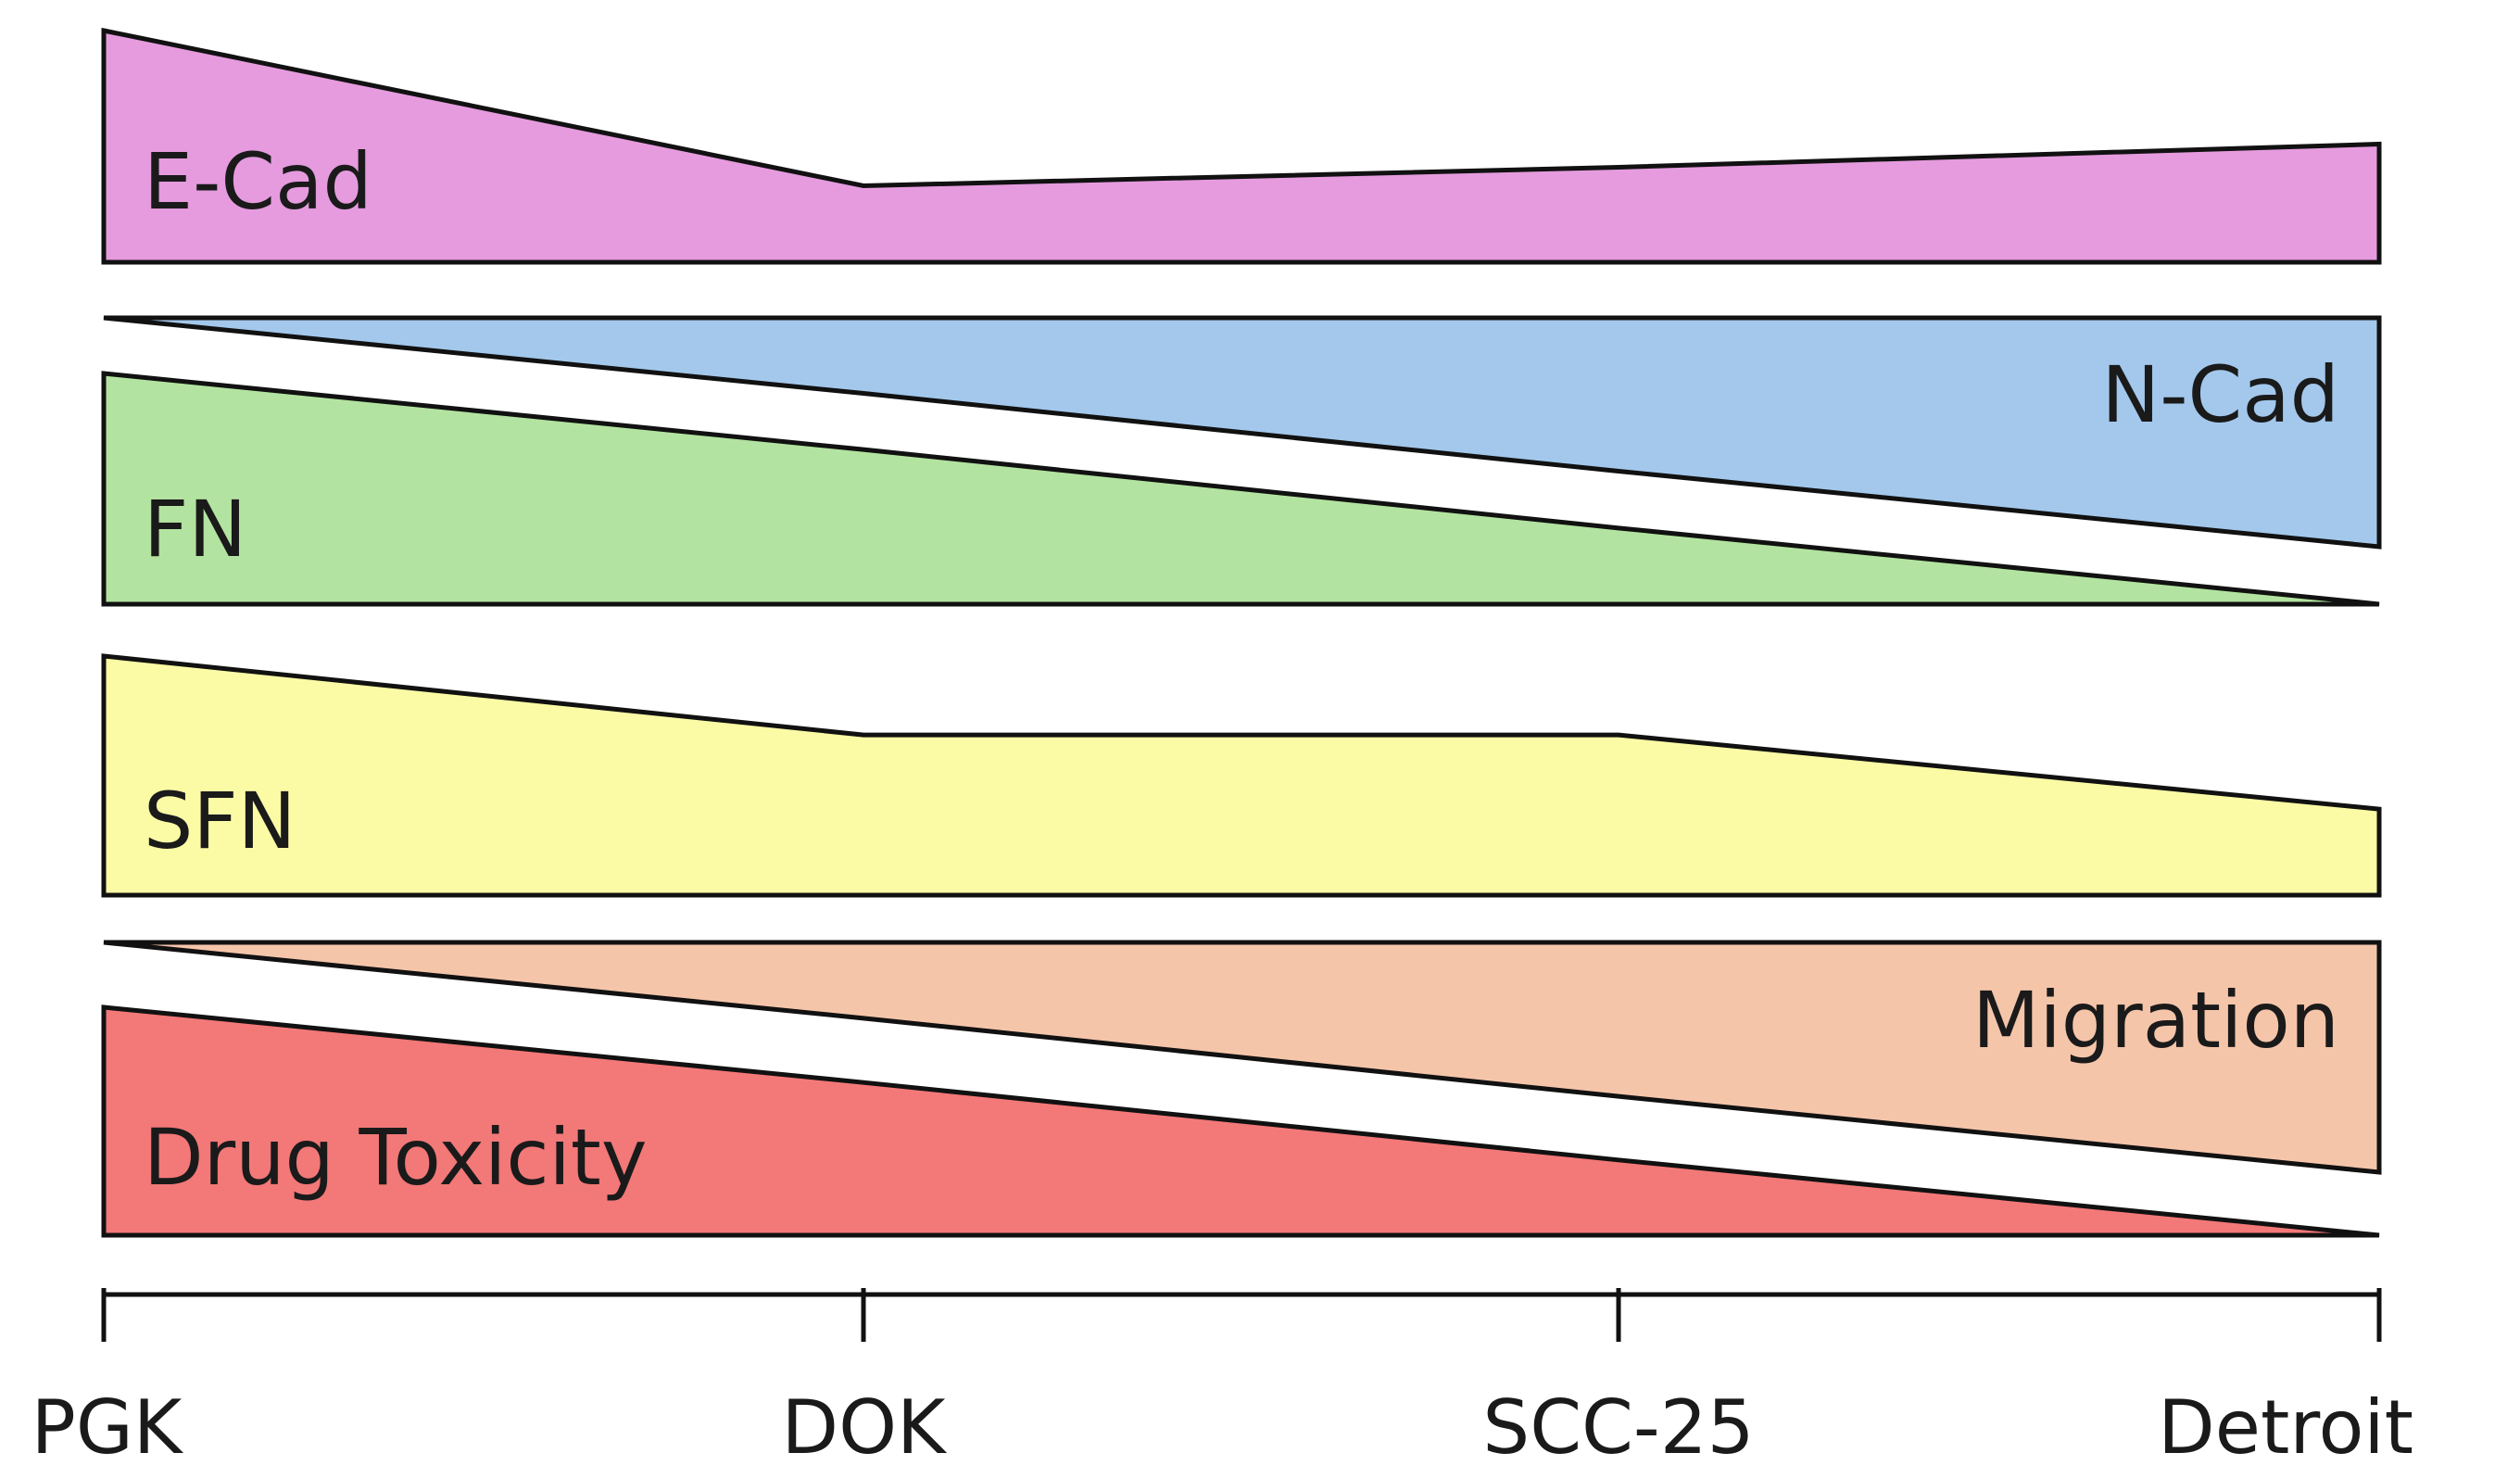 The width and height of the screenshot is (2520, 1478). Describe the element at coordinates (258, 181) in the screenshot. I see `band-label-ecad: E-Cad` at that location.